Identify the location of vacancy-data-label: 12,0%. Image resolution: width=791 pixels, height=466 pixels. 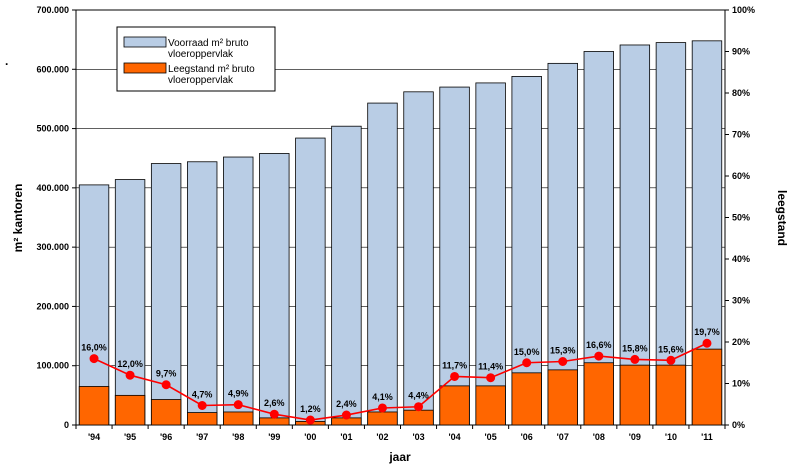
(130, 364).